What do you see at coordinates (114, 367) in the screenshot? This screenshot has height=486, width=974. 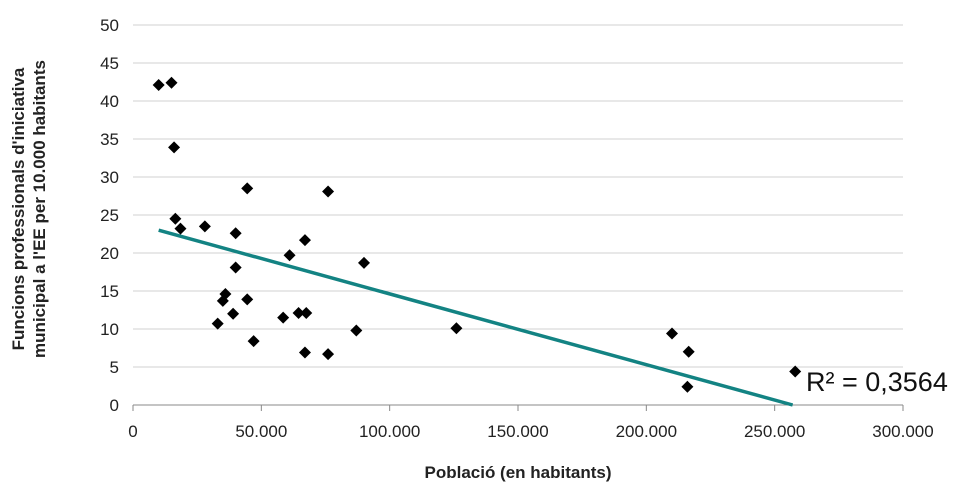 I see `y-tick-label: 5` at bounding box center [114, 367].